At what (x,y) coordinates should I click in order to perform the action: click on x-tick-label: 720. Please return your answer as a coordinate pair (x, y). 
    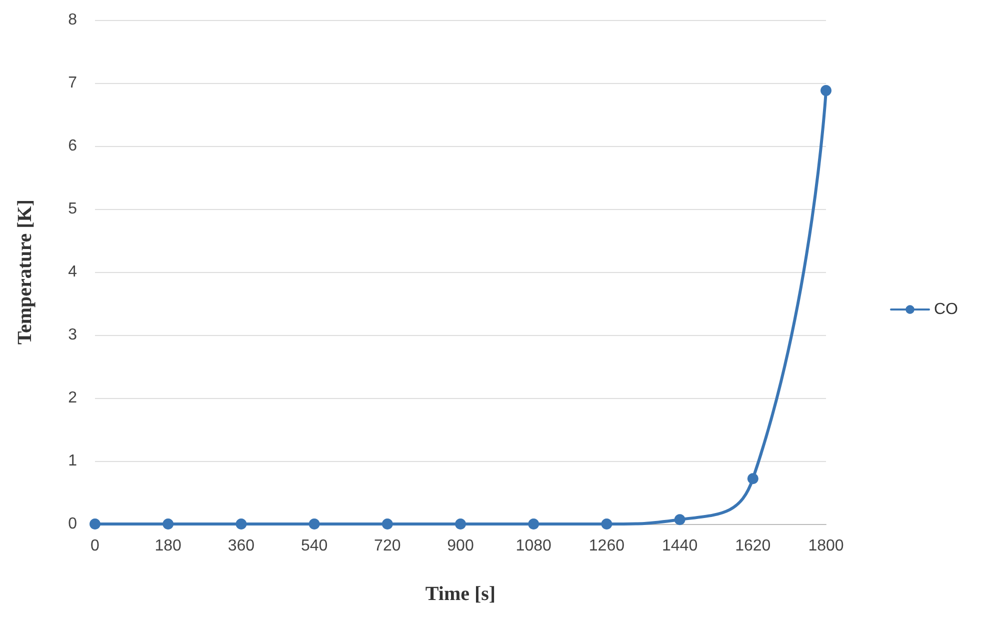
    Looking at the image, I should click on (387, 546).